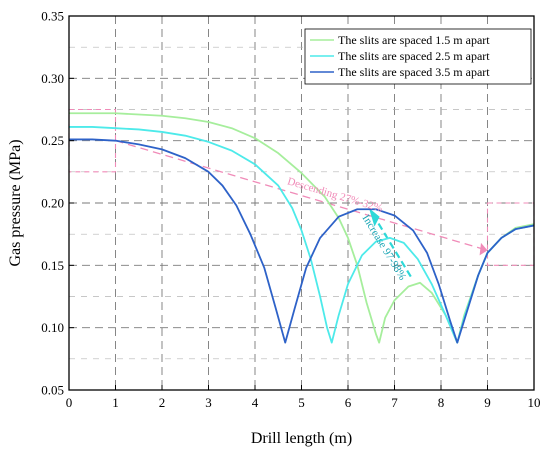  What do you see at coordinates (348, 402) in the screenshot?
I see `x-tick-label: 6` at bounding box center [348, 402].